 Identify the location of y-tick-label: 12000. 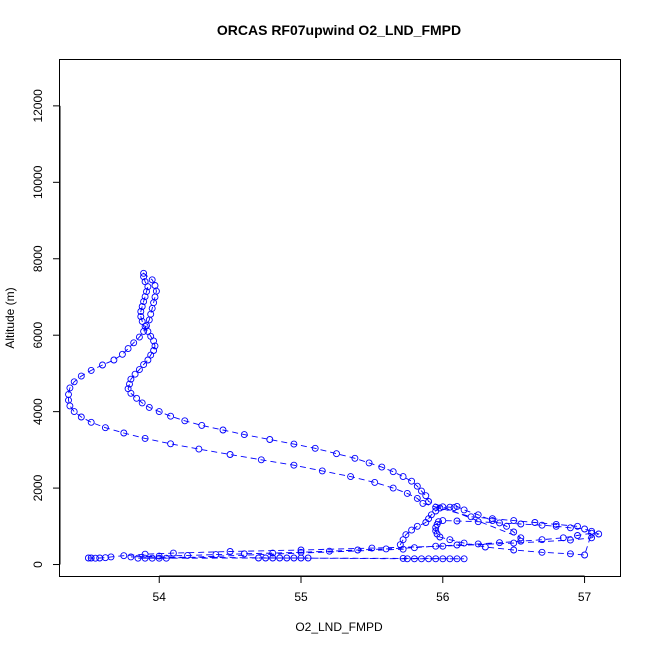
(38, 106).